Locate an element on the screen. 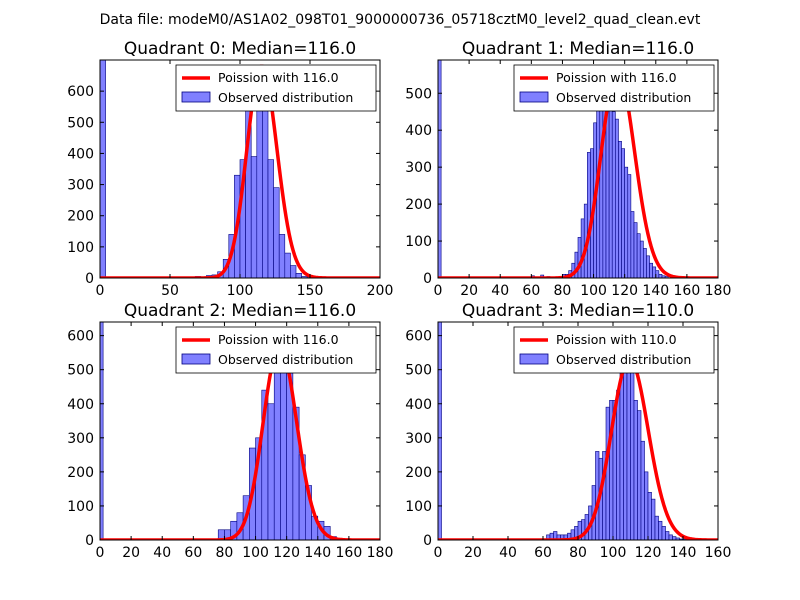  legend-curve-label: Poission with 110.0 is located at coordinates (616, 339).